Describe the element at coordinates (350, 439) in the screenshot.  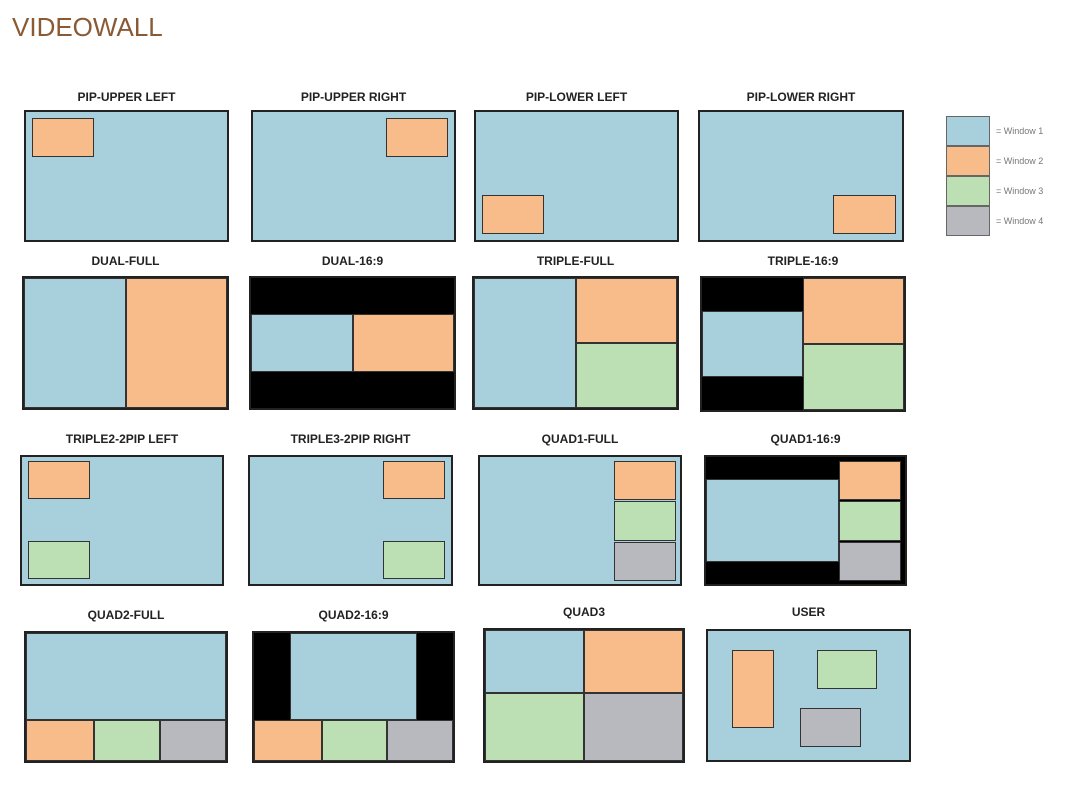
I see `layout-label-triple3-2pip-right: TRIPLE3-2PIP RIGHT` at that location.